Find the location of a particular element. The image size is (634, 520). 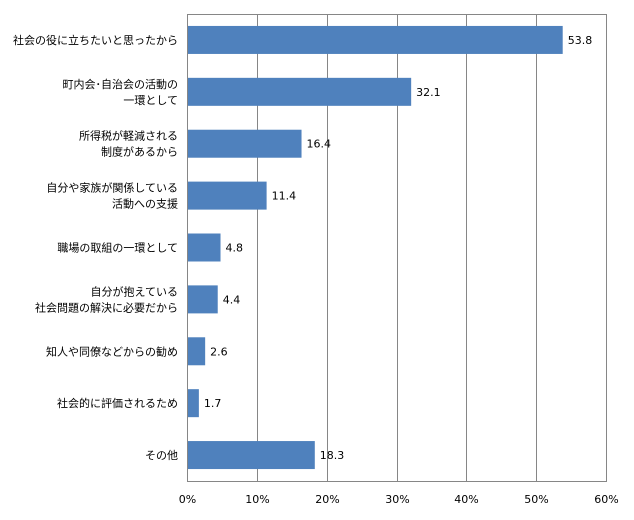

category-label: 自分が抱えている is located at coordinates (134, 291).